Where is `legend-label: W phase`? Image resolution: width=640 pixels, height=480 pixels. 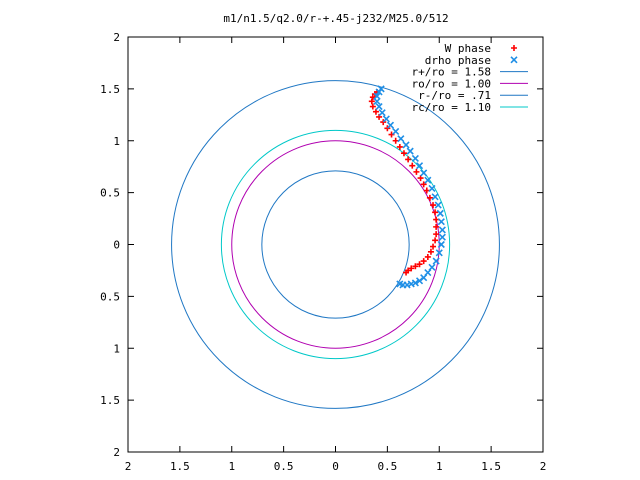 legend-label: W phase is located at coordinates (468, 48).